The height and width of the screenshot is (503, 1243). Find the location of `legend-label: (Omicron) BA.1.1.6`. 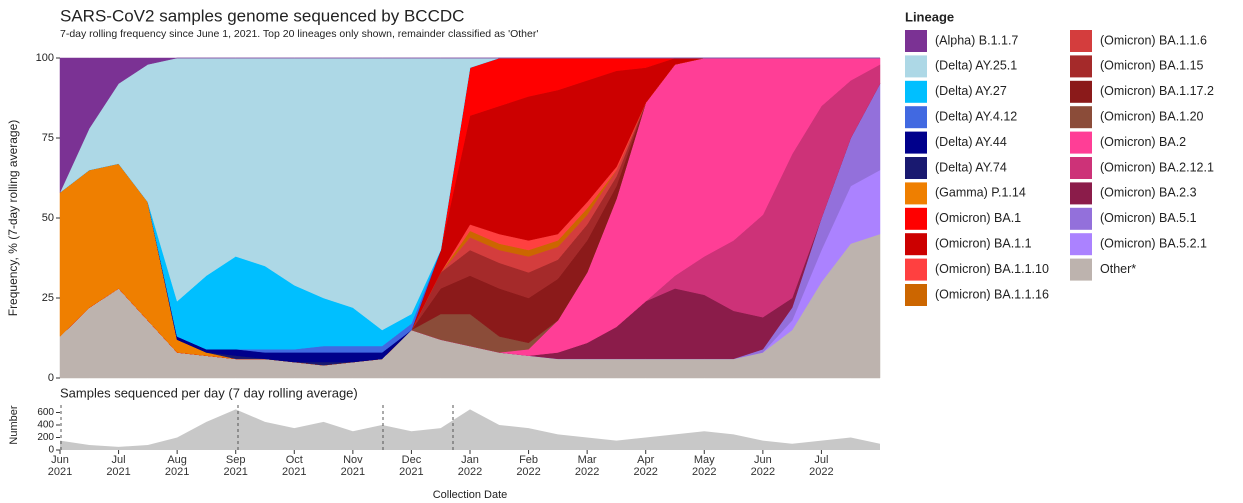

legend-label: (Omicron) BA.1.1.6 is located at coordinates (1153, 40).